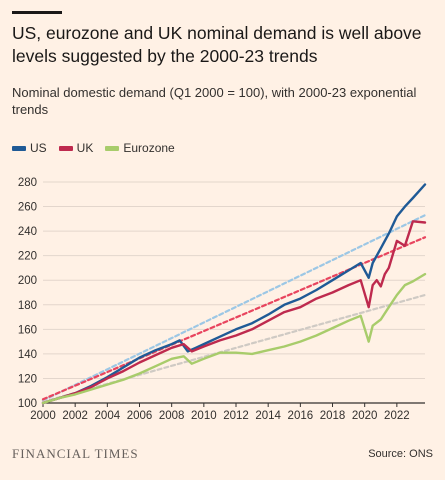 The width and height of the screenshot is (445, 480). Describe the element at coordinates (268, 416) in the screenshot. I see `x-tick-label-2014: 2014` at that location.